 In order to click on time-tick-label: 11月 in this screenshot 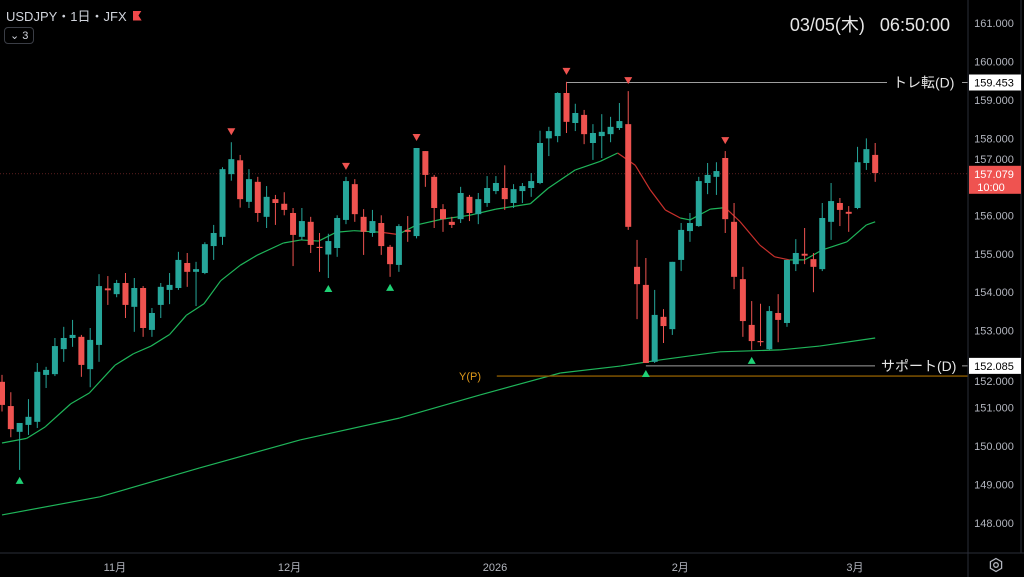, I will do `click(115, 568)`.